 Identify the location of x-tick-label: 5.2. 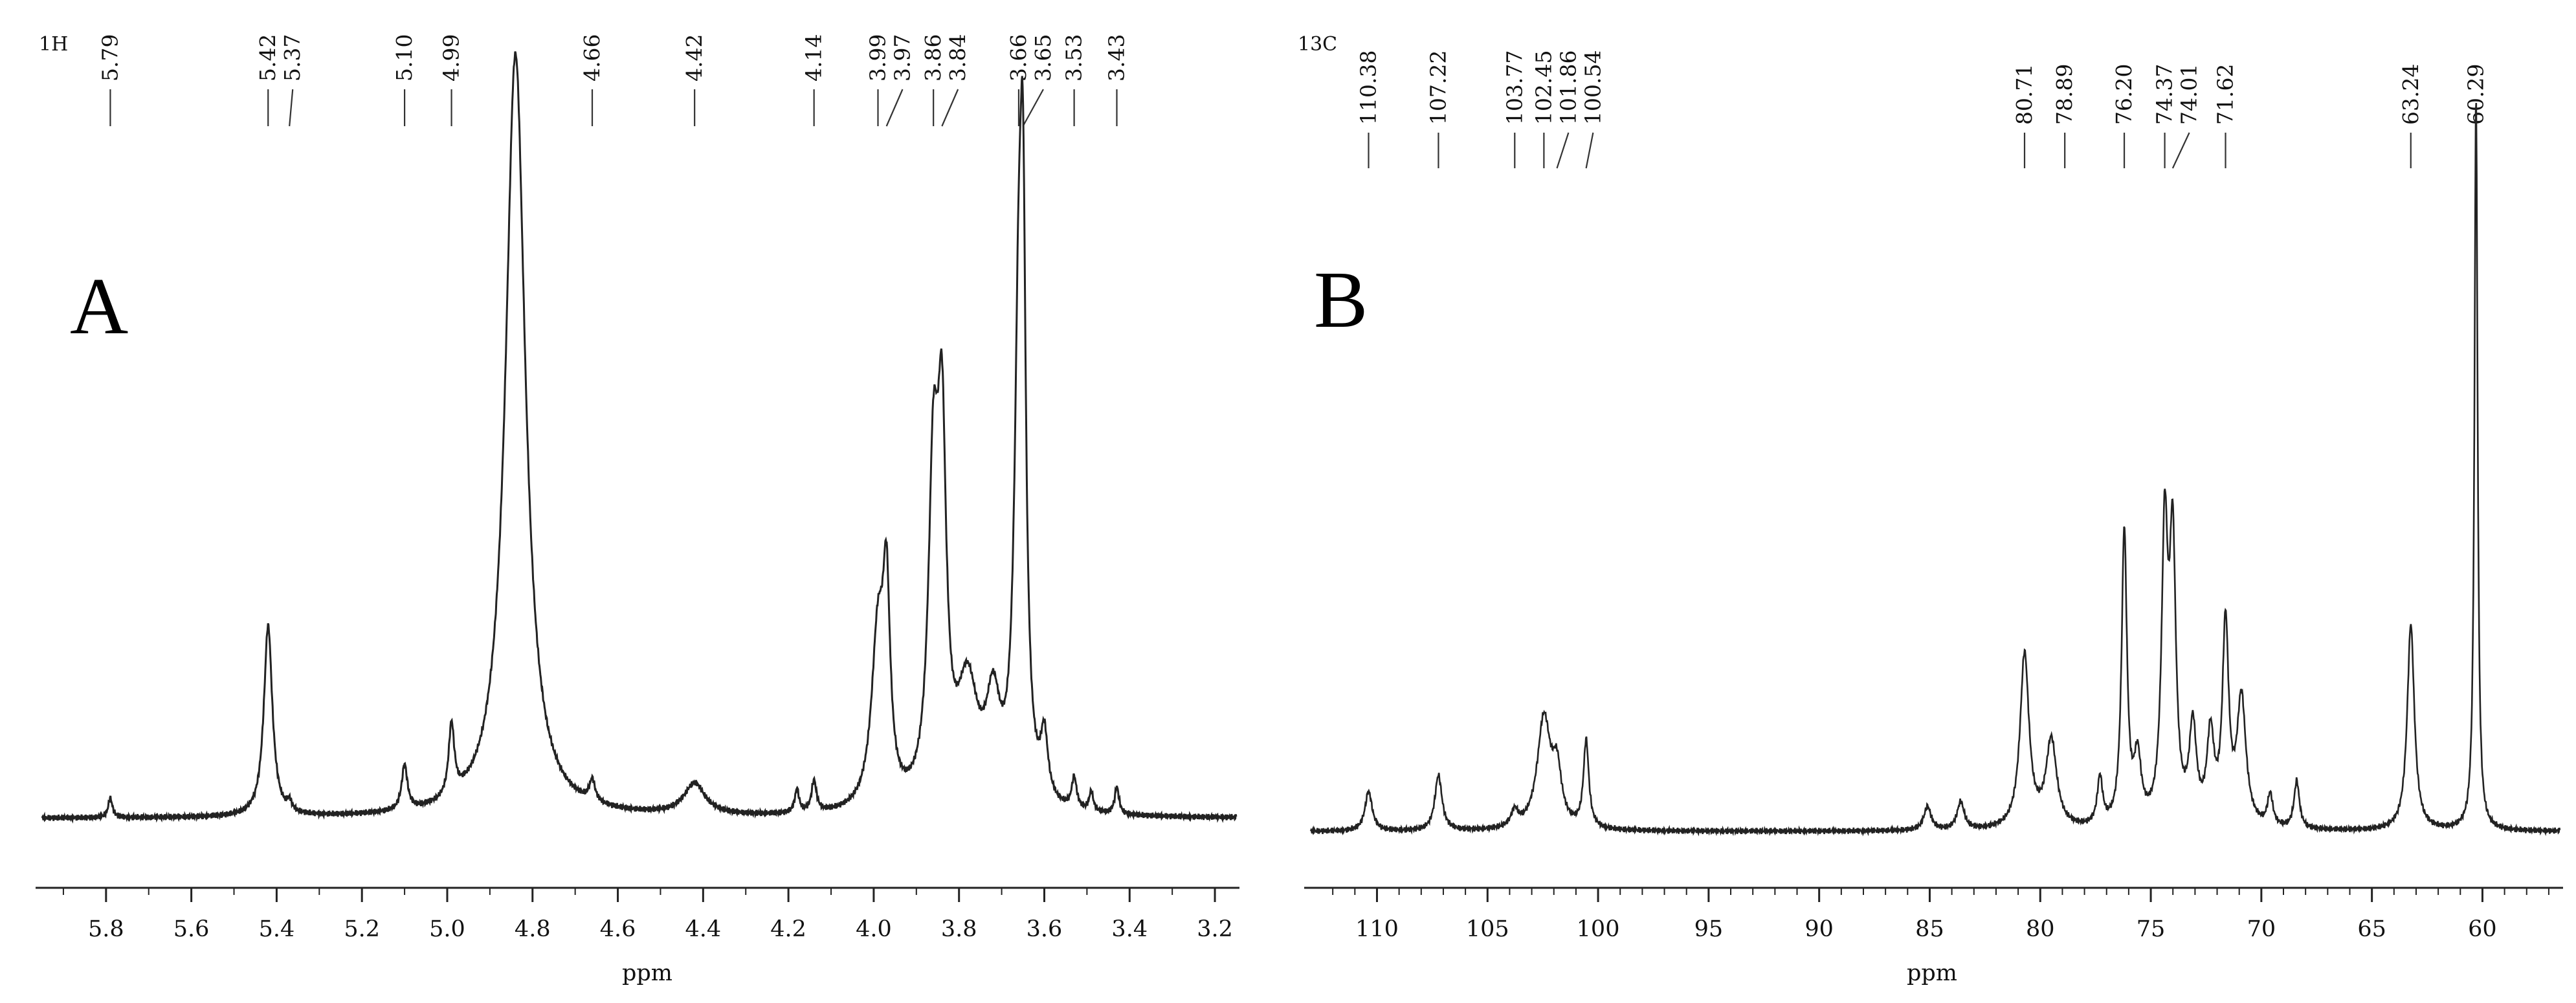
(362, 929).